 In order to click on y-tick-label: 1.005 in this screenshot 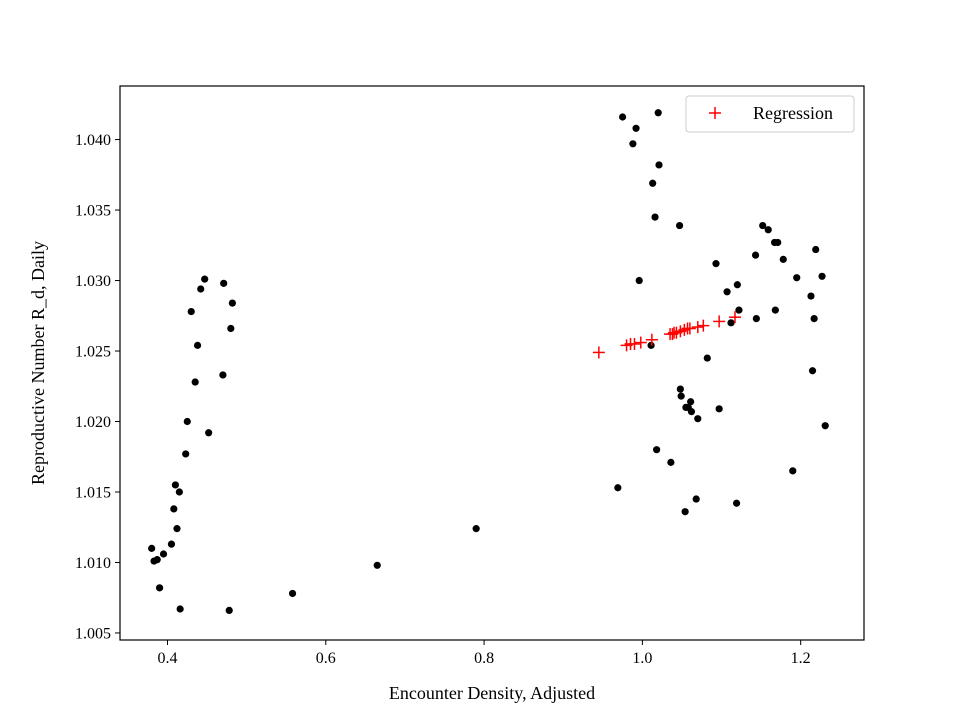, I will do `click(93, 633)`.